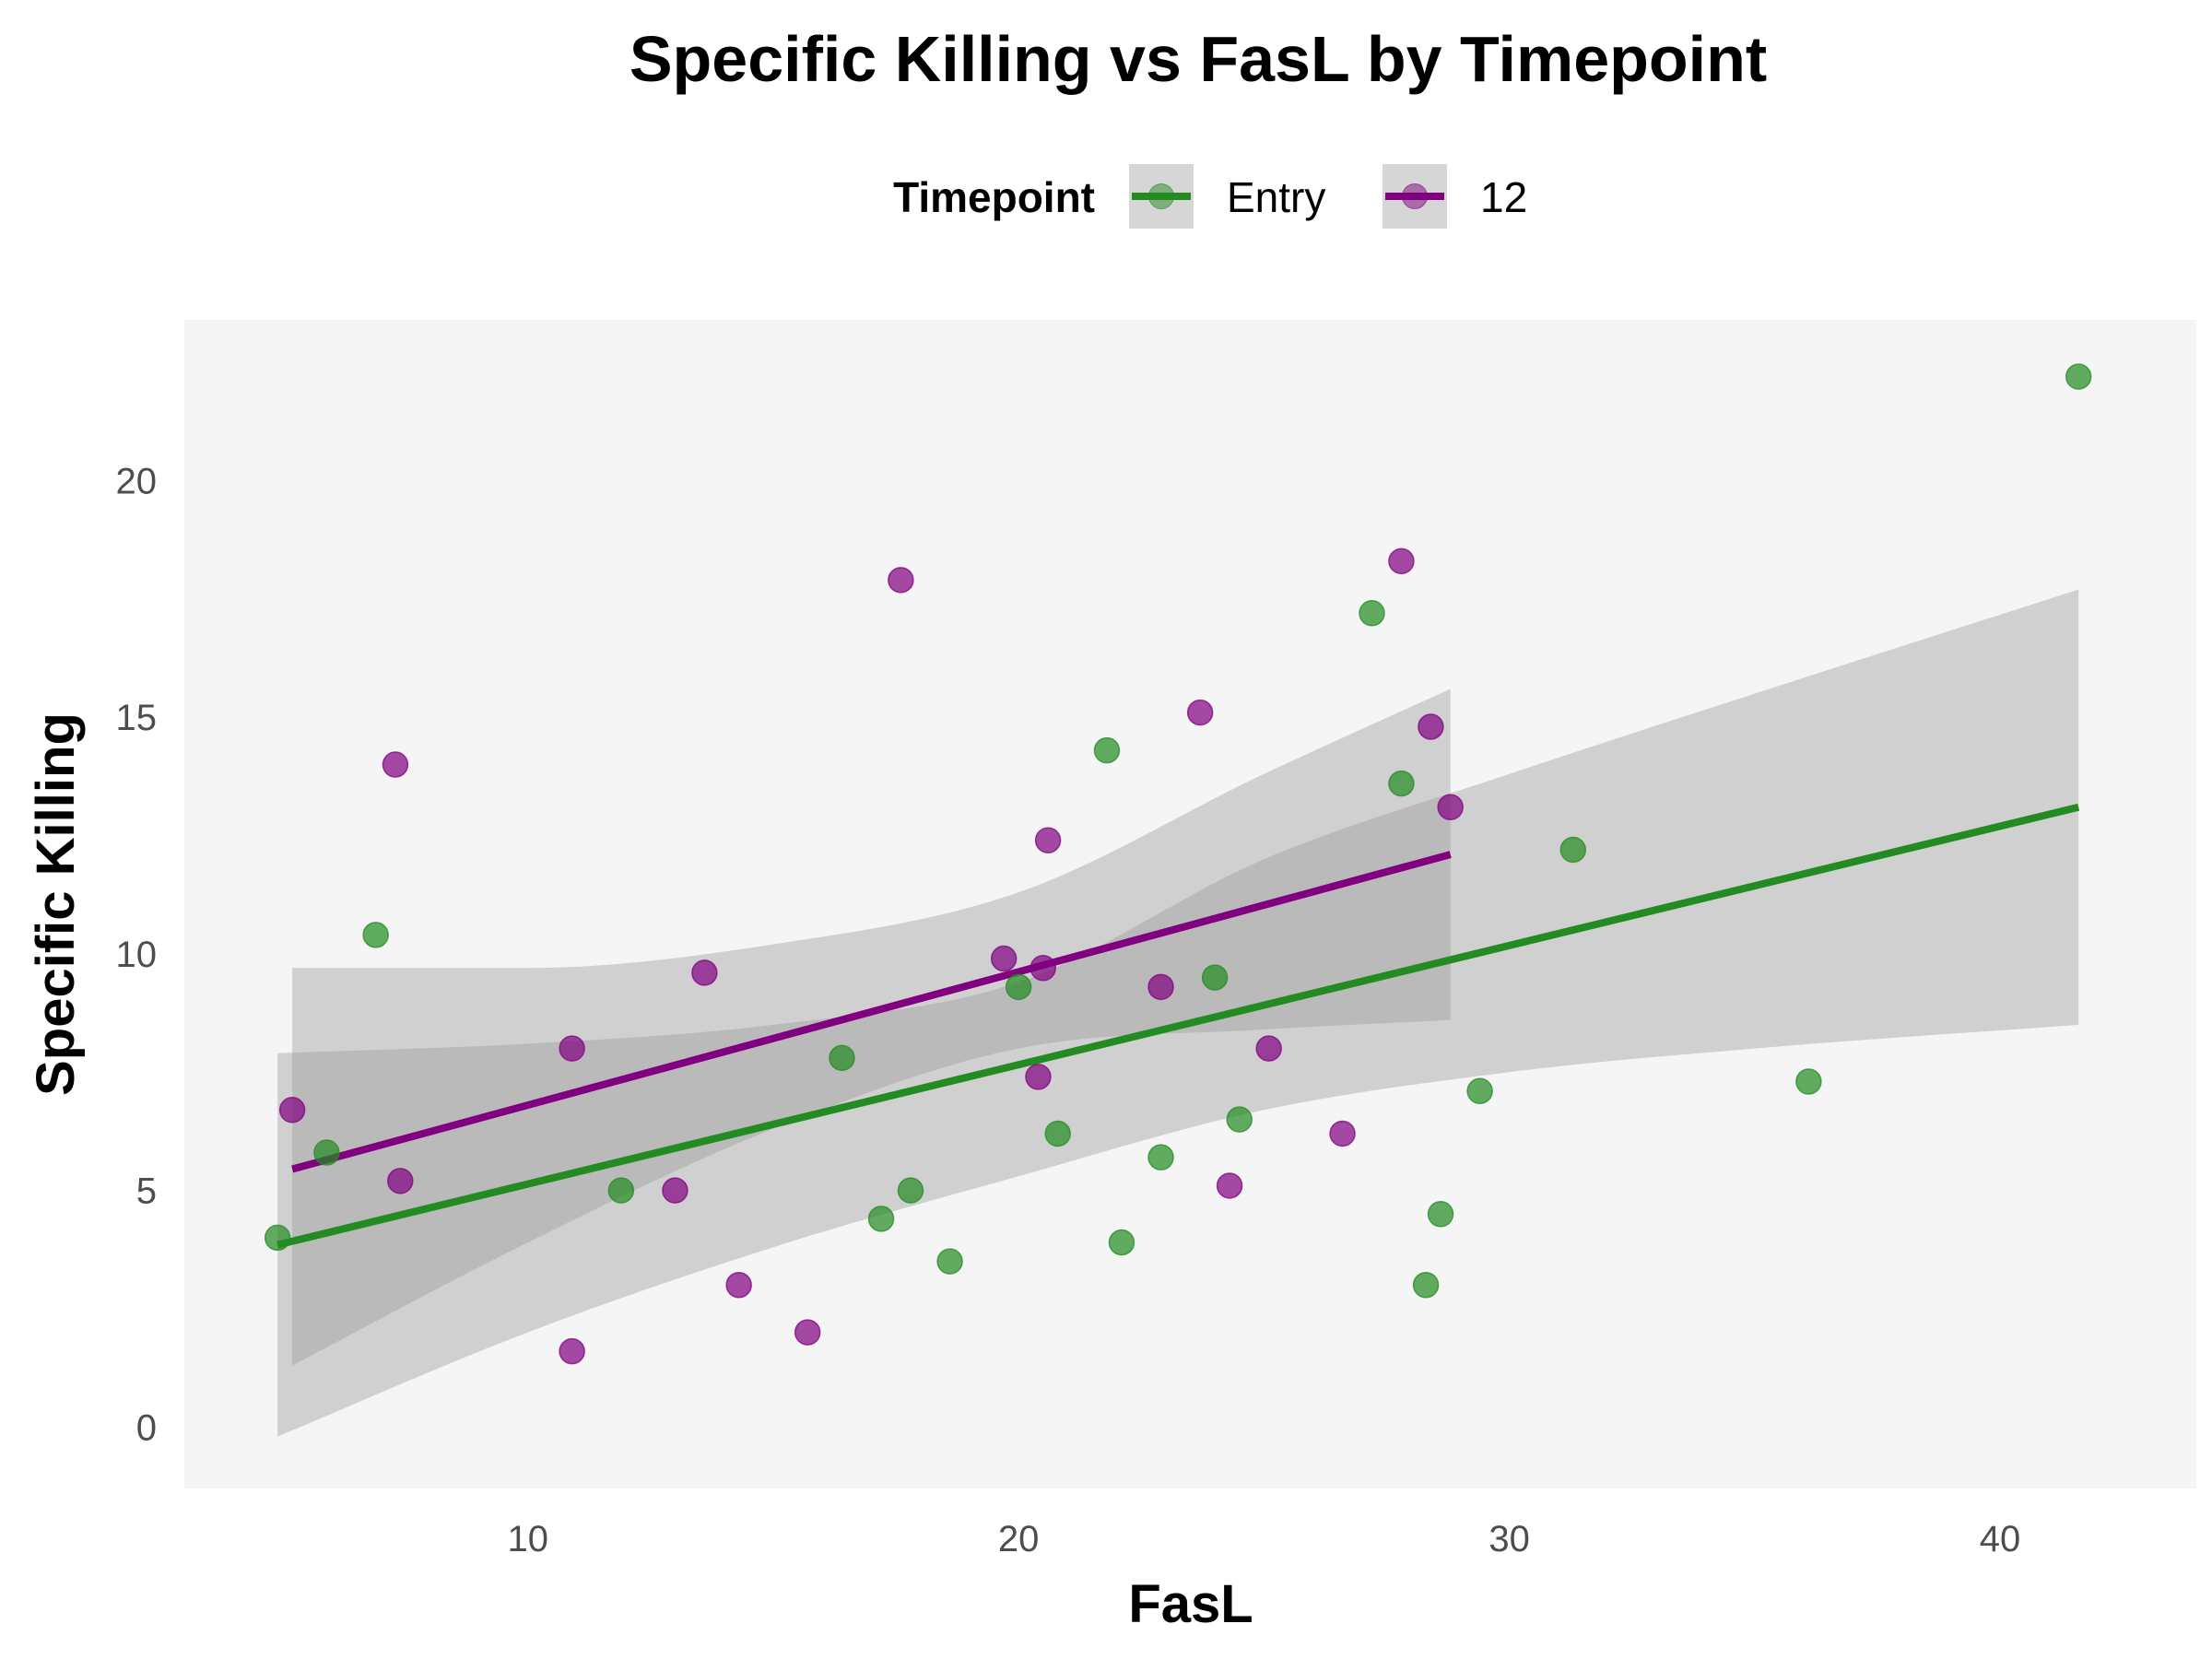 This screenshot has height=1659, width=2212. I want to click on y-axis-ticks: 0 5 10 15 20, so click(137, 955).